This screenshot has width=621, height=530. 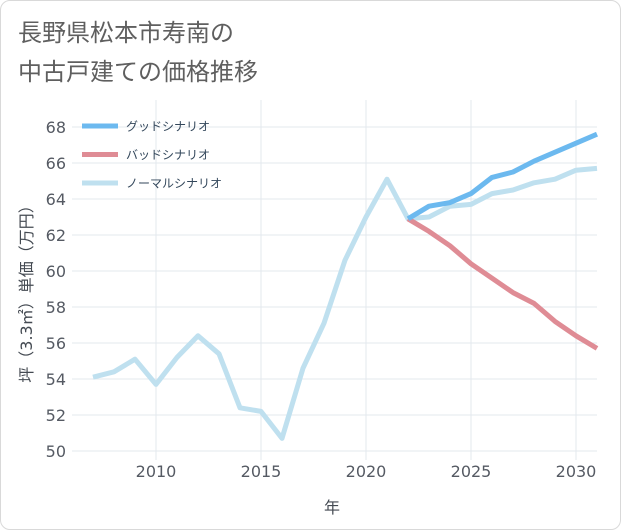 What do you see at coordinates (56, 199) in the screenshot?
I see `y-tick-label: 64` at bounding box center [56, 199].